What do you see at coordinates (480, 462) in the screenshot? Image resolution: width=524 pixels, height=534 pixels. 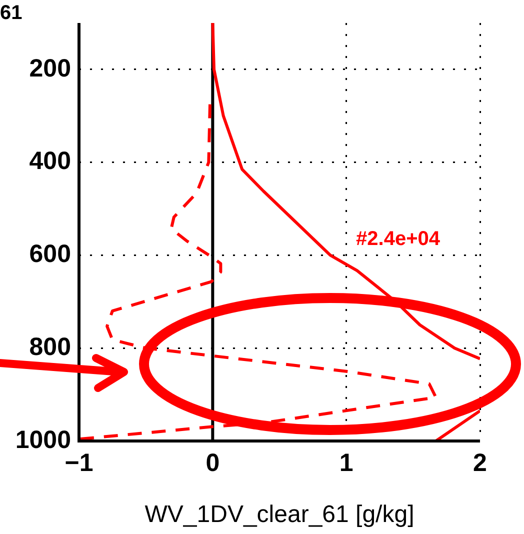 I see `x-tick-label: 2` at bounding box center [480, 462].